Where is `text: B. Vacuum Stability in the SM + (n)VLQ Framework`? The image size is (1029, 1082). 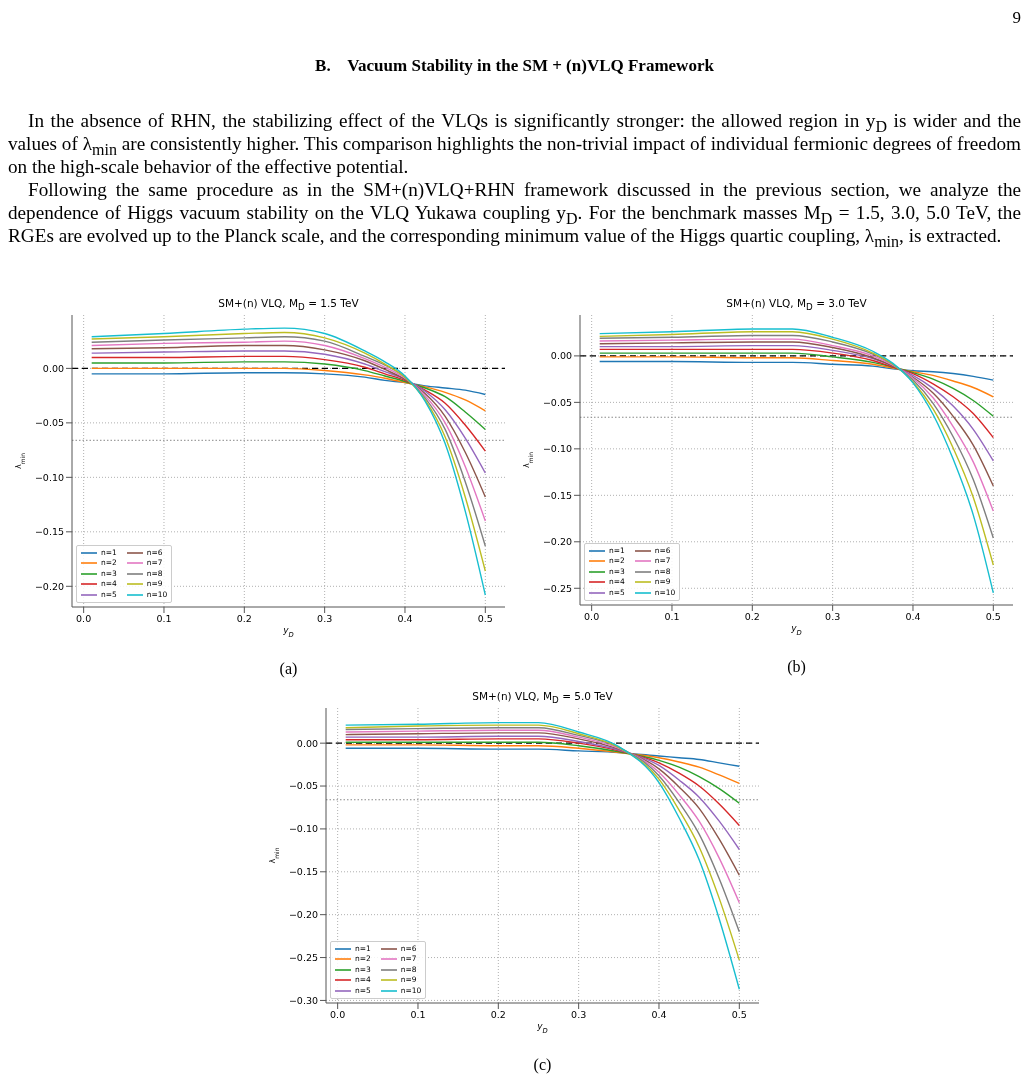 text: B. Vacuum Stability in the SM + (n)VLQ Framework is located at coordinates (514, 66).